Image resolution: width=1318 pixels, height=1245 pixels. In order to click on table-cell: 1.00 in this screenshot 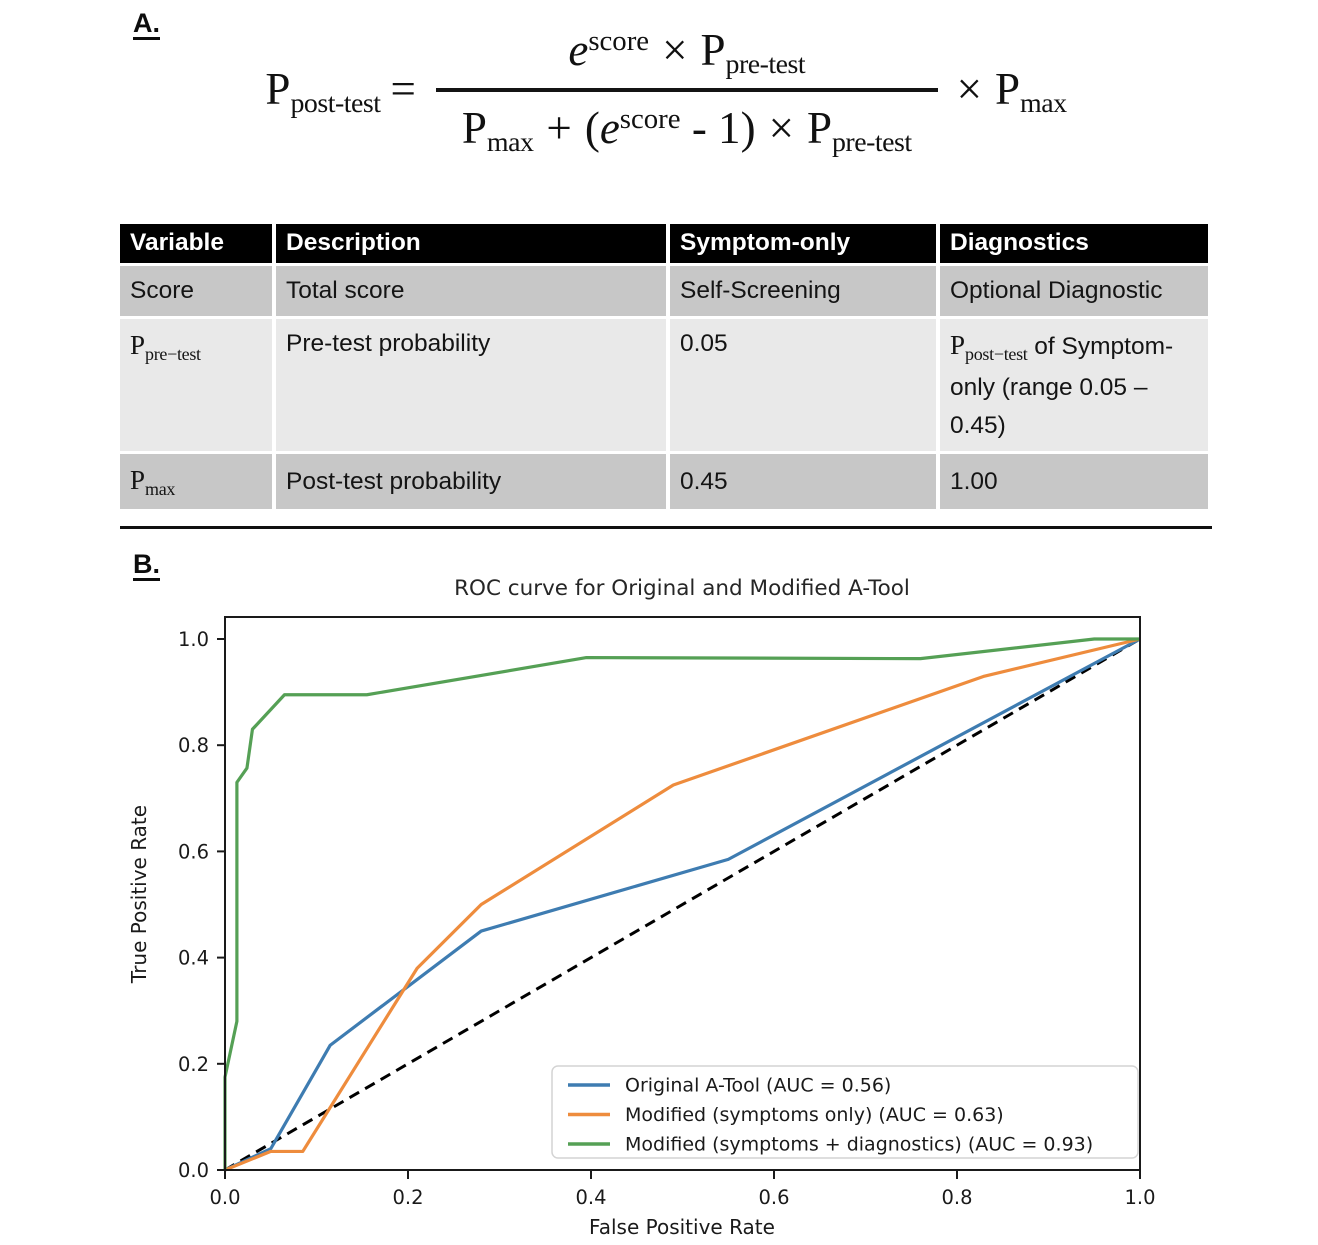, I will do `click(1076, 483)`.